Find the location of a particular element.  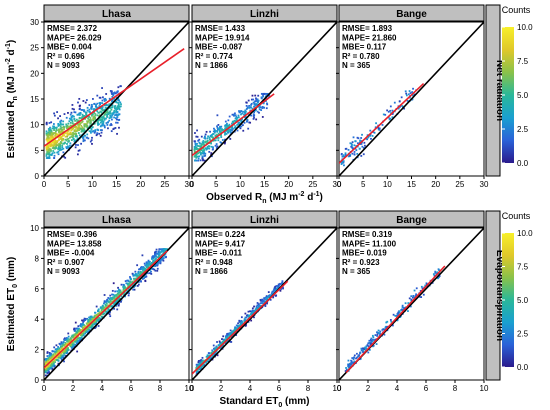

x-tick-label: 30 is located at coordinates (337, 184).